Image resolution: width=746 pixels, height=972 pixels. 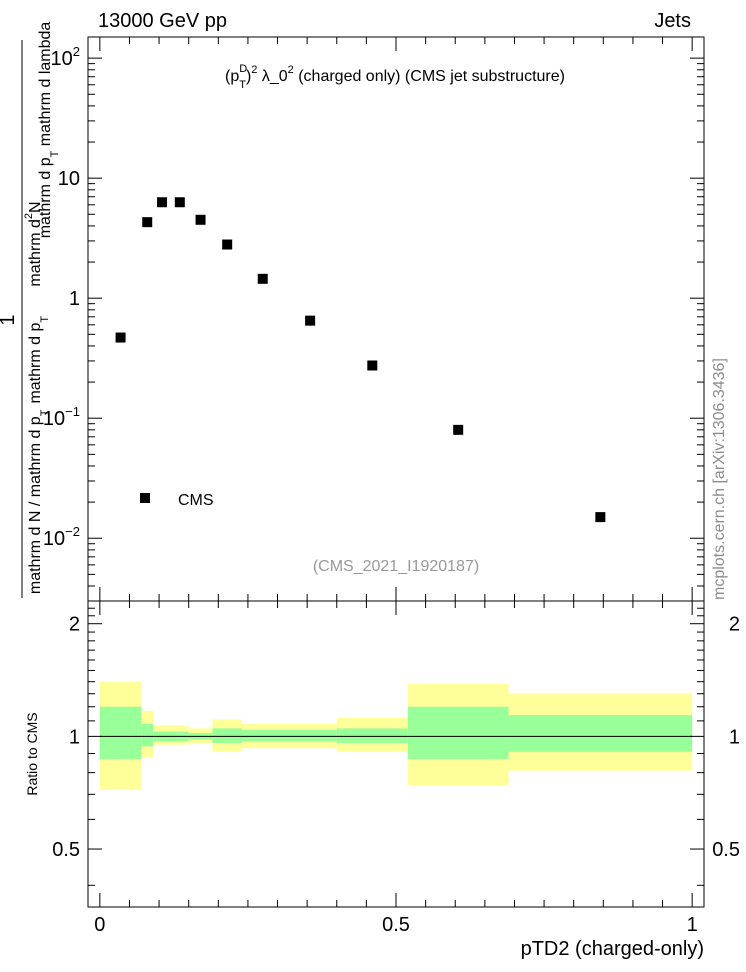 What do you see at coordinates (719, 479) in the screenshot?
I see `mcplots-side-label: mcplots.cern.ch [arXiv:1306.3436]` at bounding box center [719, 479].